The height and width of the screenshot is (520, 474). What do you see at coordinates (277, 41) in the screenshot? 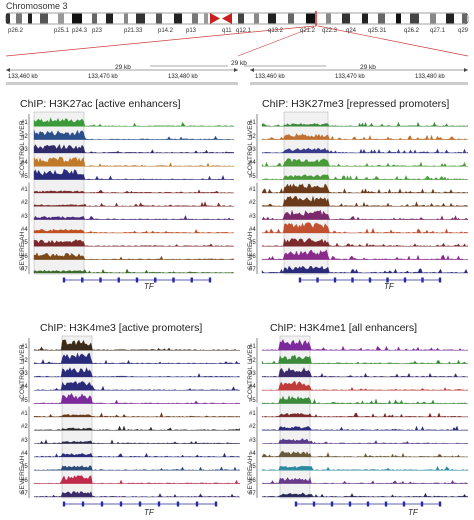
I see `zoom-line-mid` at bounding box center [277, 41].